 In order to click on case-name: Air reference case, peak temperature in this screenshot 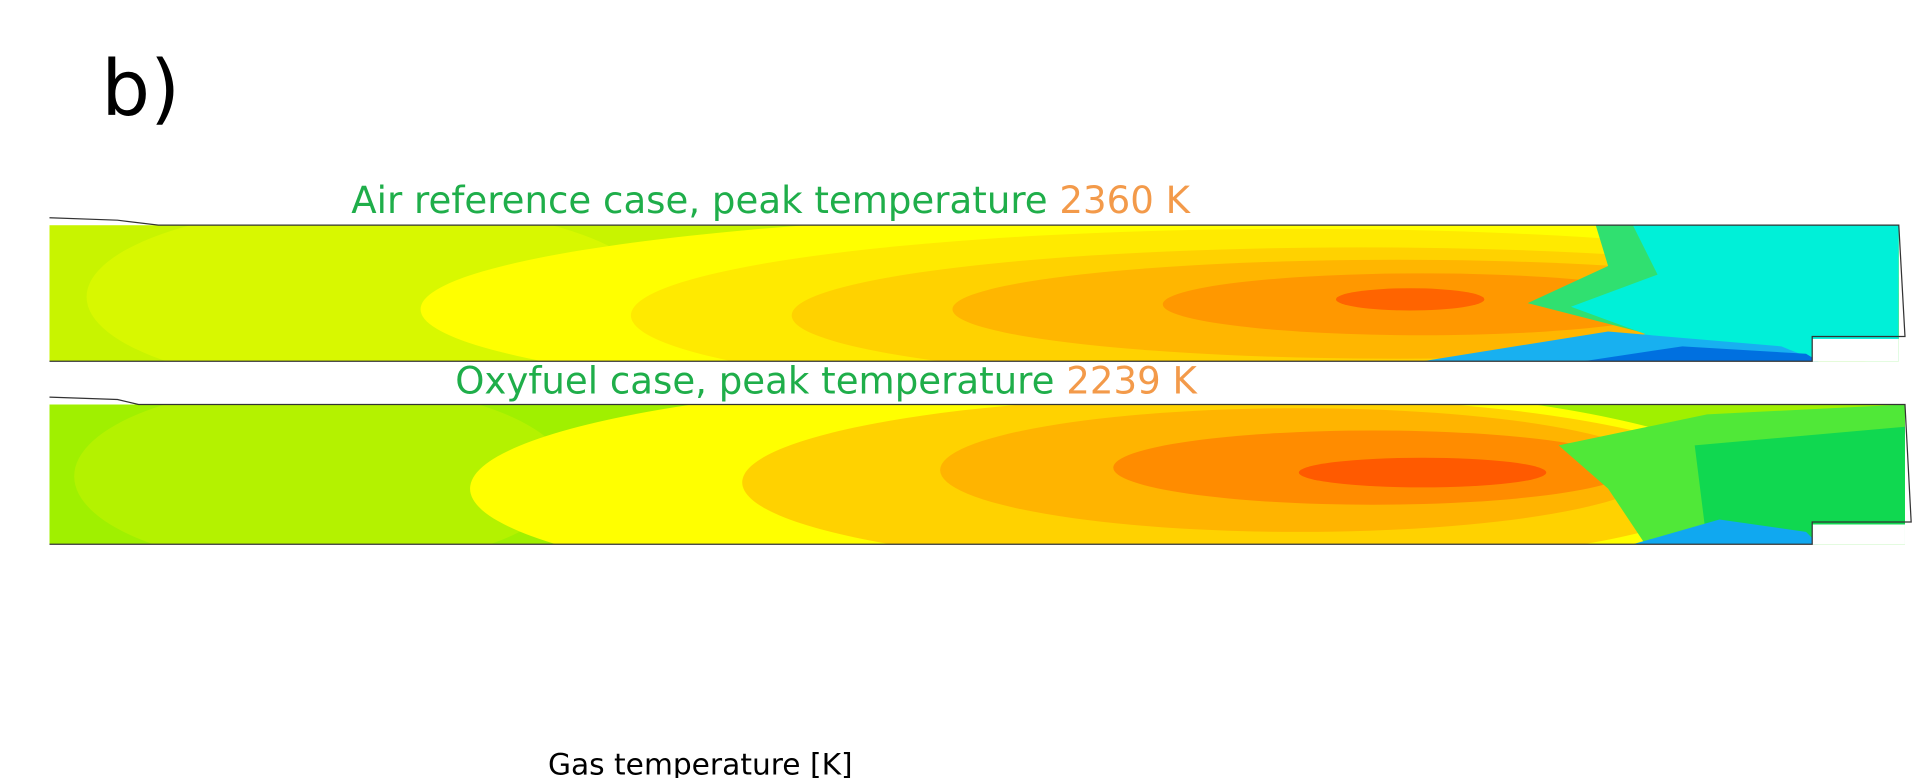, I will do `click(699, 200)`.